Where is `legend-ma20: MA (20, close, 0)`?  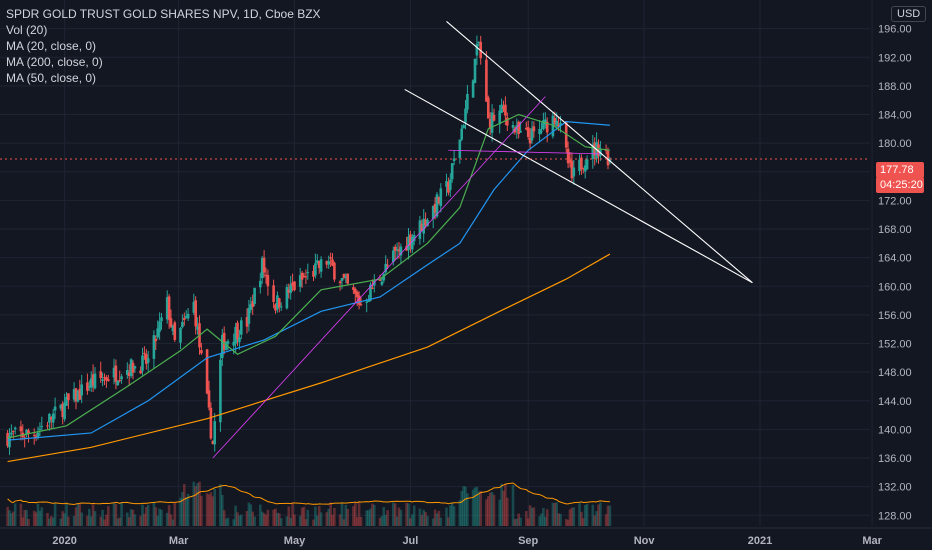 legend-ma20: MA (20, close, 0) is located at coordinates (51, 46).